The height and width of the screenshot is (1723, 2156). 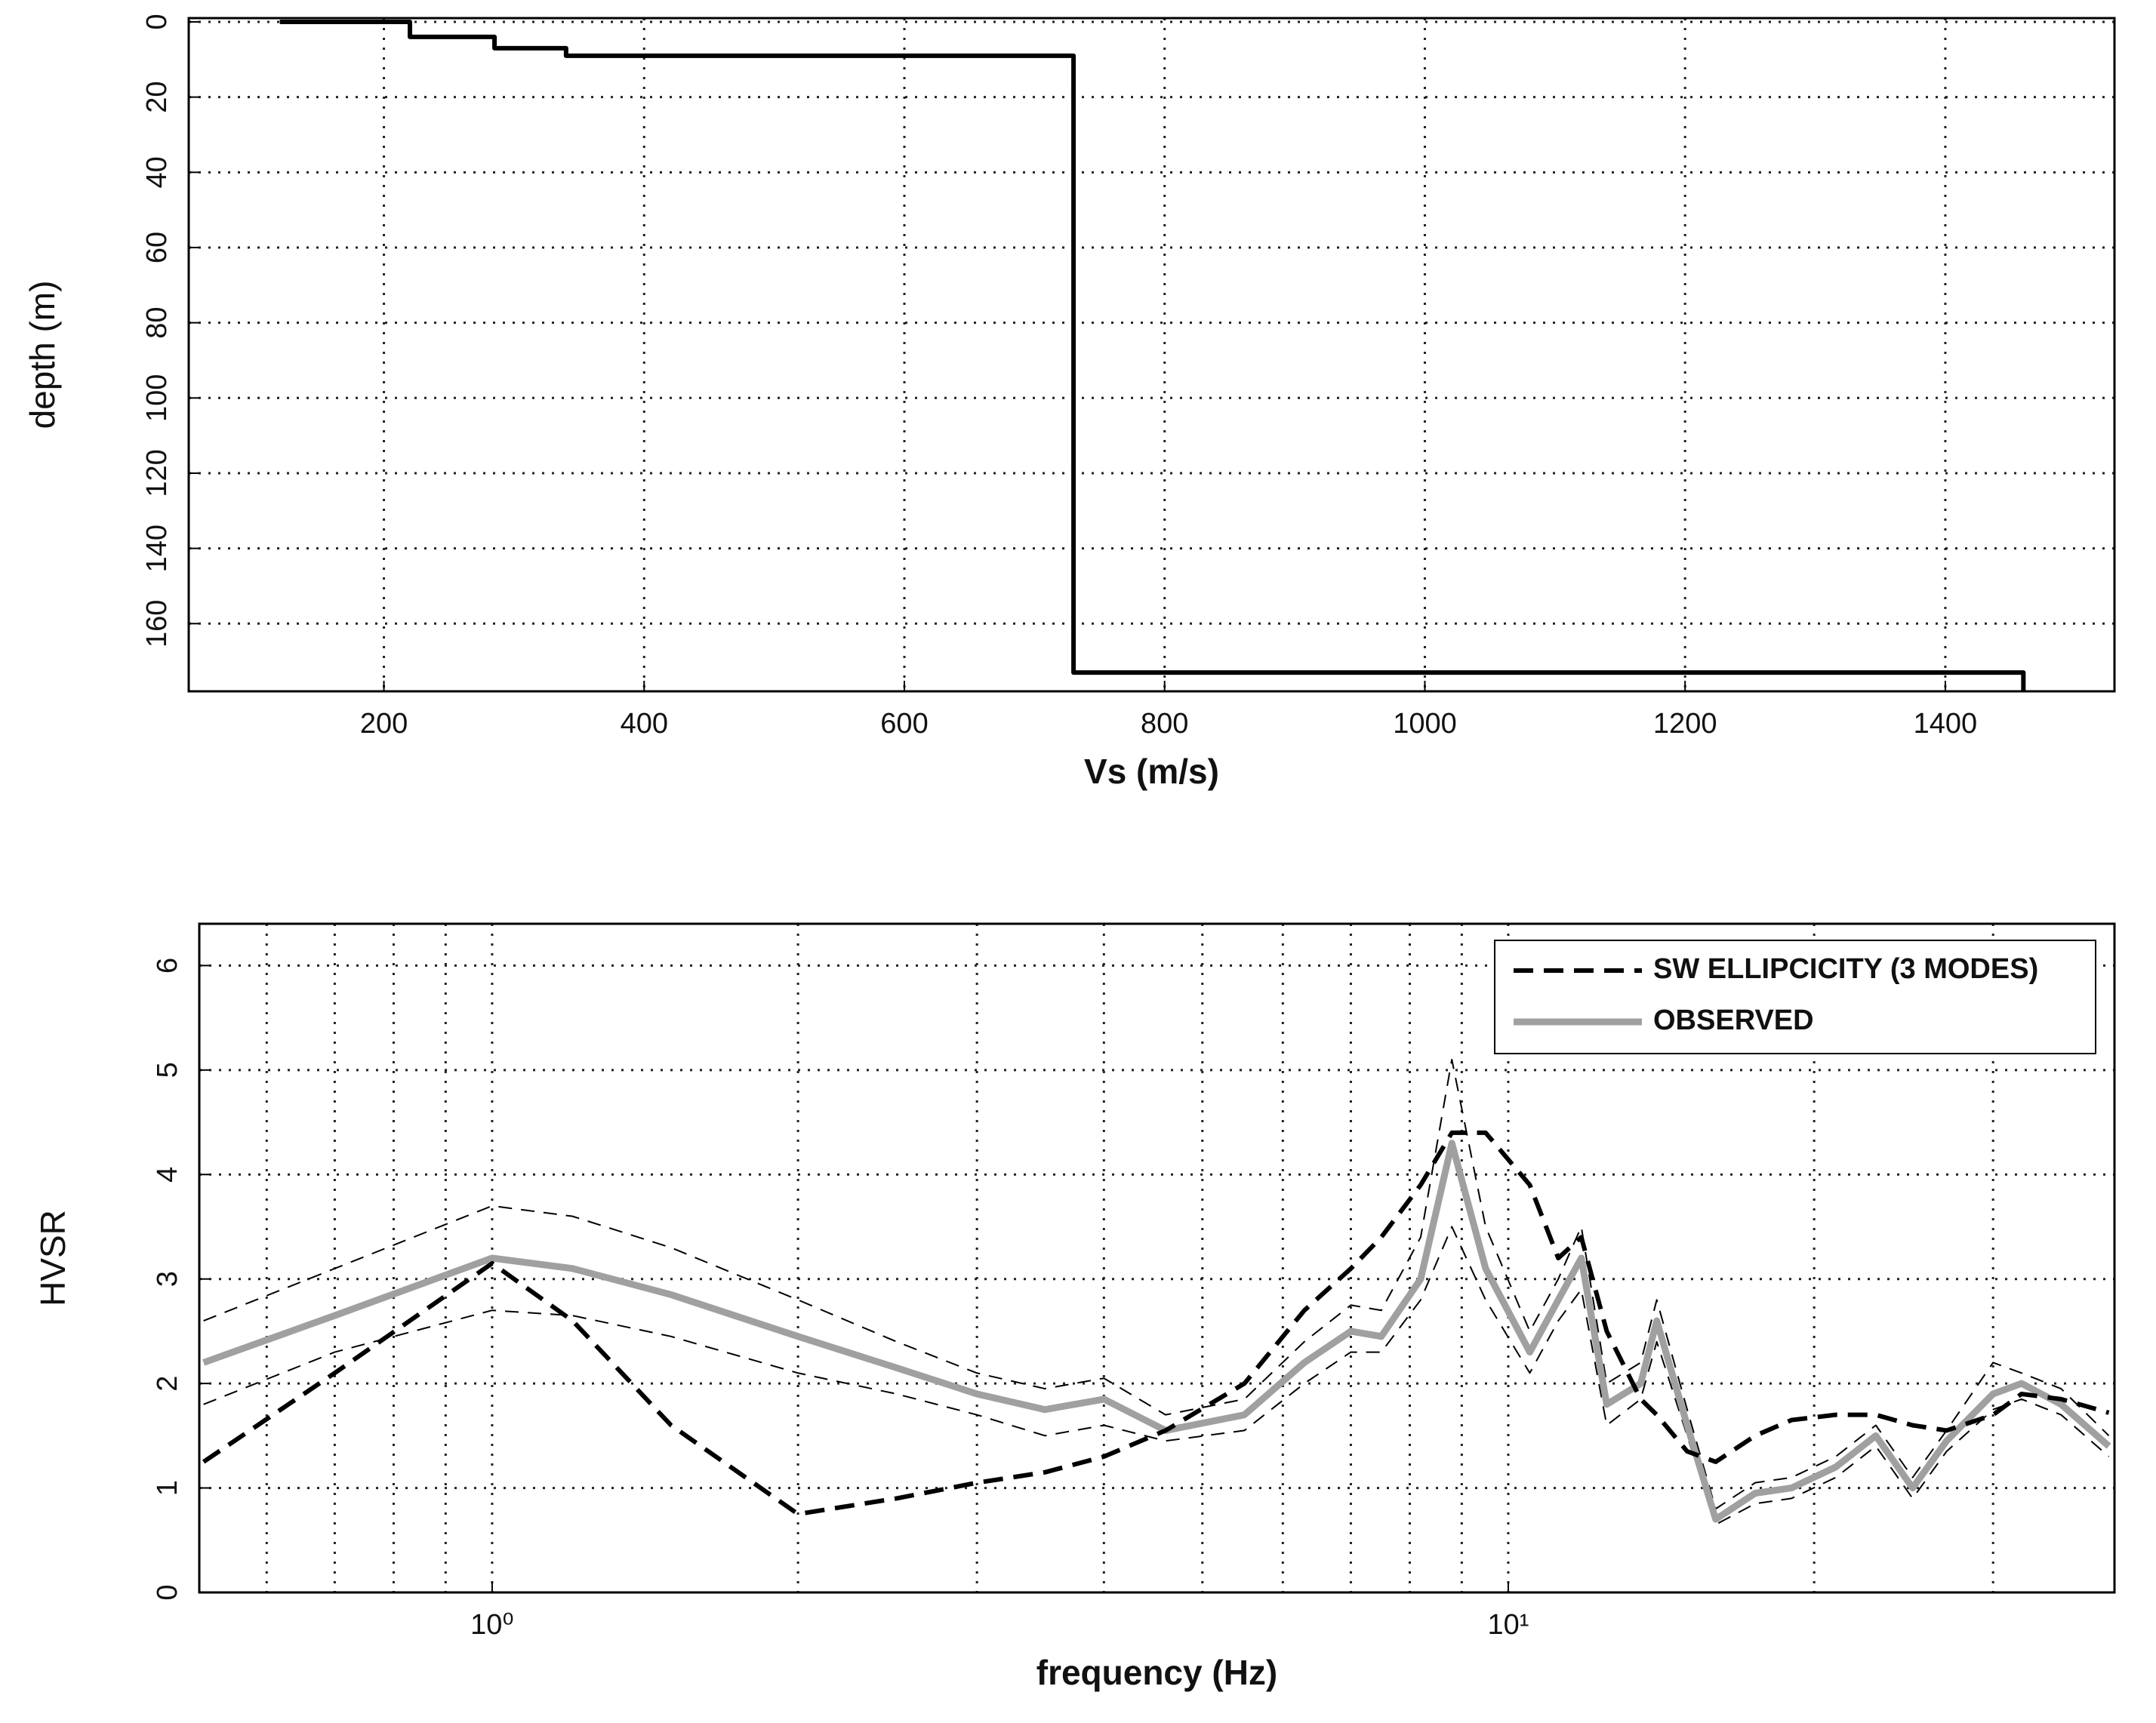 What do you see at coordinates (157, 172) in the screenshot?
I see `y-tick-label: 40` at bounding box center [157, 172].